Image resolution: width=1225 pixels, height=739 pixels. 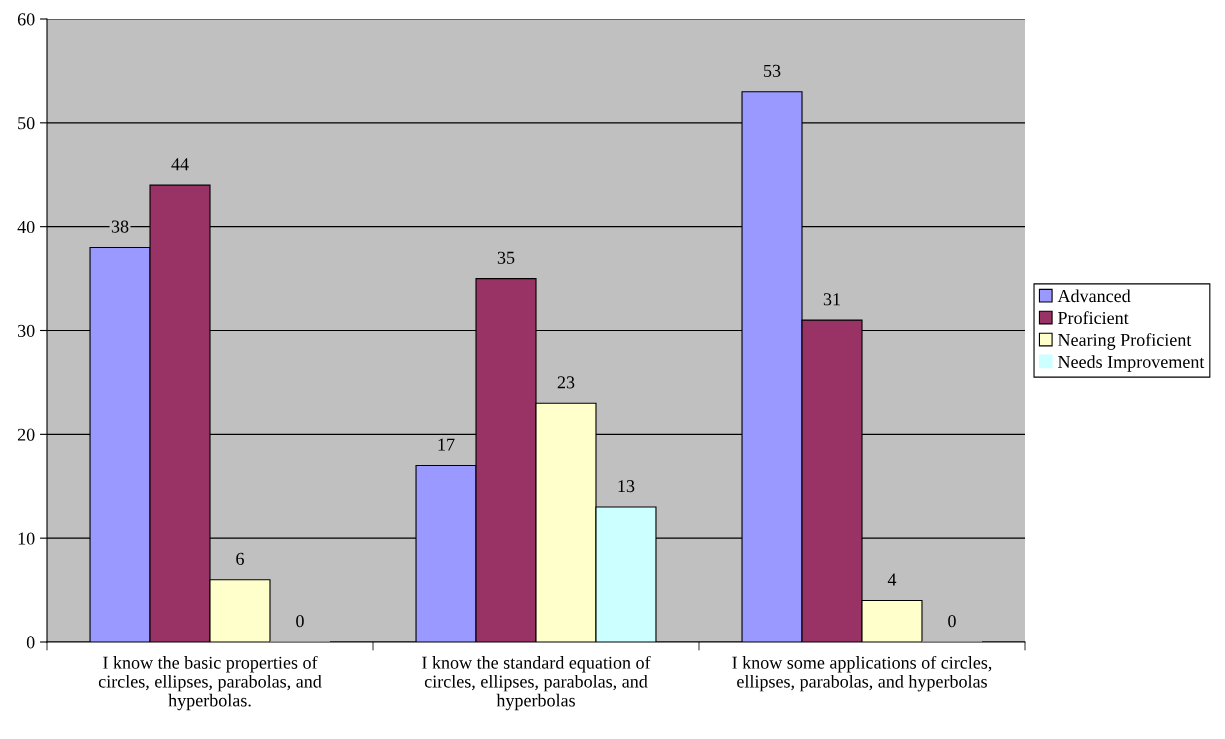 What do you see at coordinates (892, 579) in the screenshot?
I see `data-label: 4` at bounding box center [892, 579].